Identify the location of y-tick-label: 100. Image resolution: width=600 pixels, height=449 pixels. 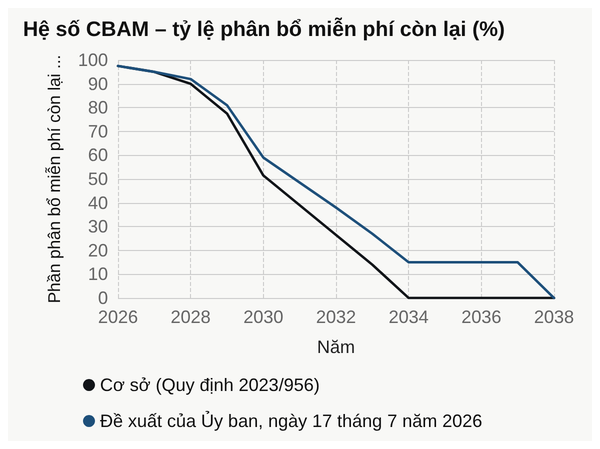
(93, 60).